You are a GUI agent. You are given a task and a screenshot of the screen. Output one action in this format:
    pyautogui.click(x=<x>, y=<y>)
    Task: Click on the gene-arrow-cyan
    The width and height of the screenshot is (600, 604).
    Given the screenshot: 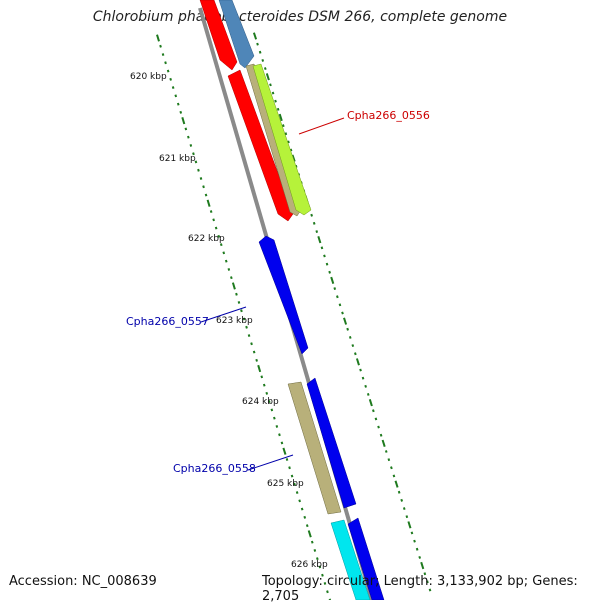 What is the action you would take?
    pyautogui.click(x=350, y=559)
    